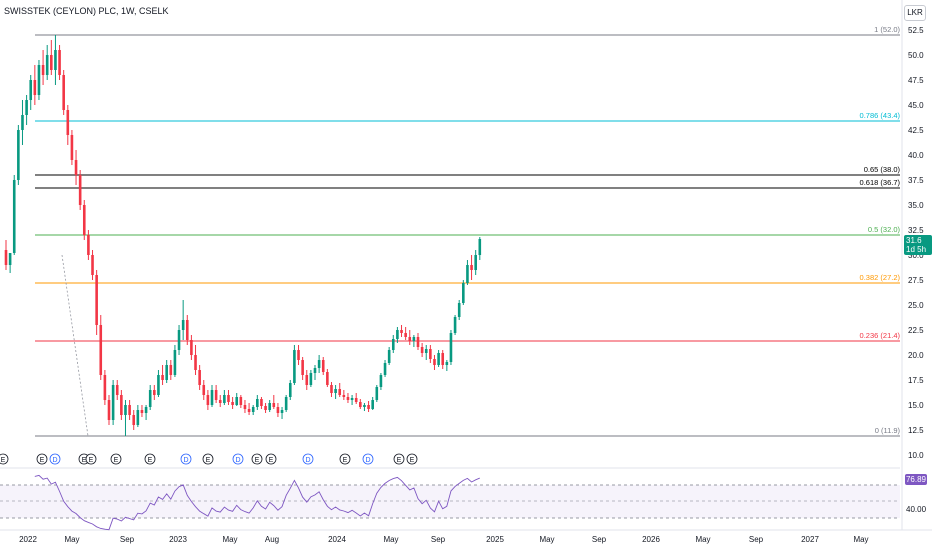  What do you see at coordinates (916, 305) in the screenshot?
I see `y-tick-label: 25.0` at bounding box center [916, 305].